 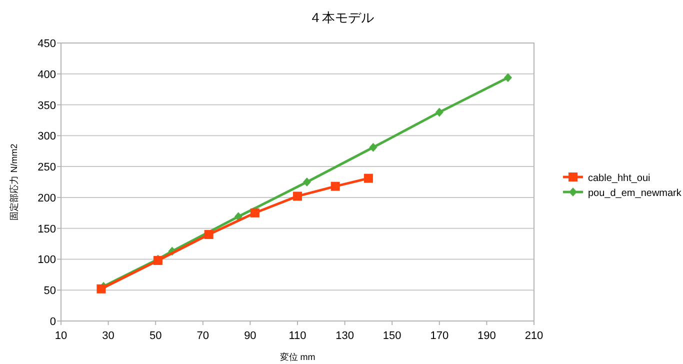 What do you see at coordinates (47, 260) in the screenshot?
I see `y-tick-label: 100` at bounding box center [47, 260].